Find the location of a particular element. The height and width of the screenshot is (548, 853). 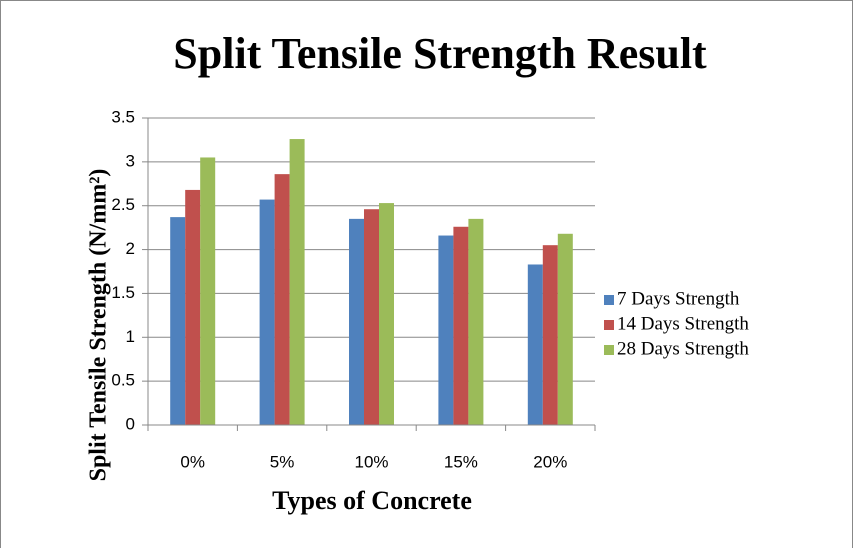

x-tick-label: 20% is located at coordinates (550, 461).